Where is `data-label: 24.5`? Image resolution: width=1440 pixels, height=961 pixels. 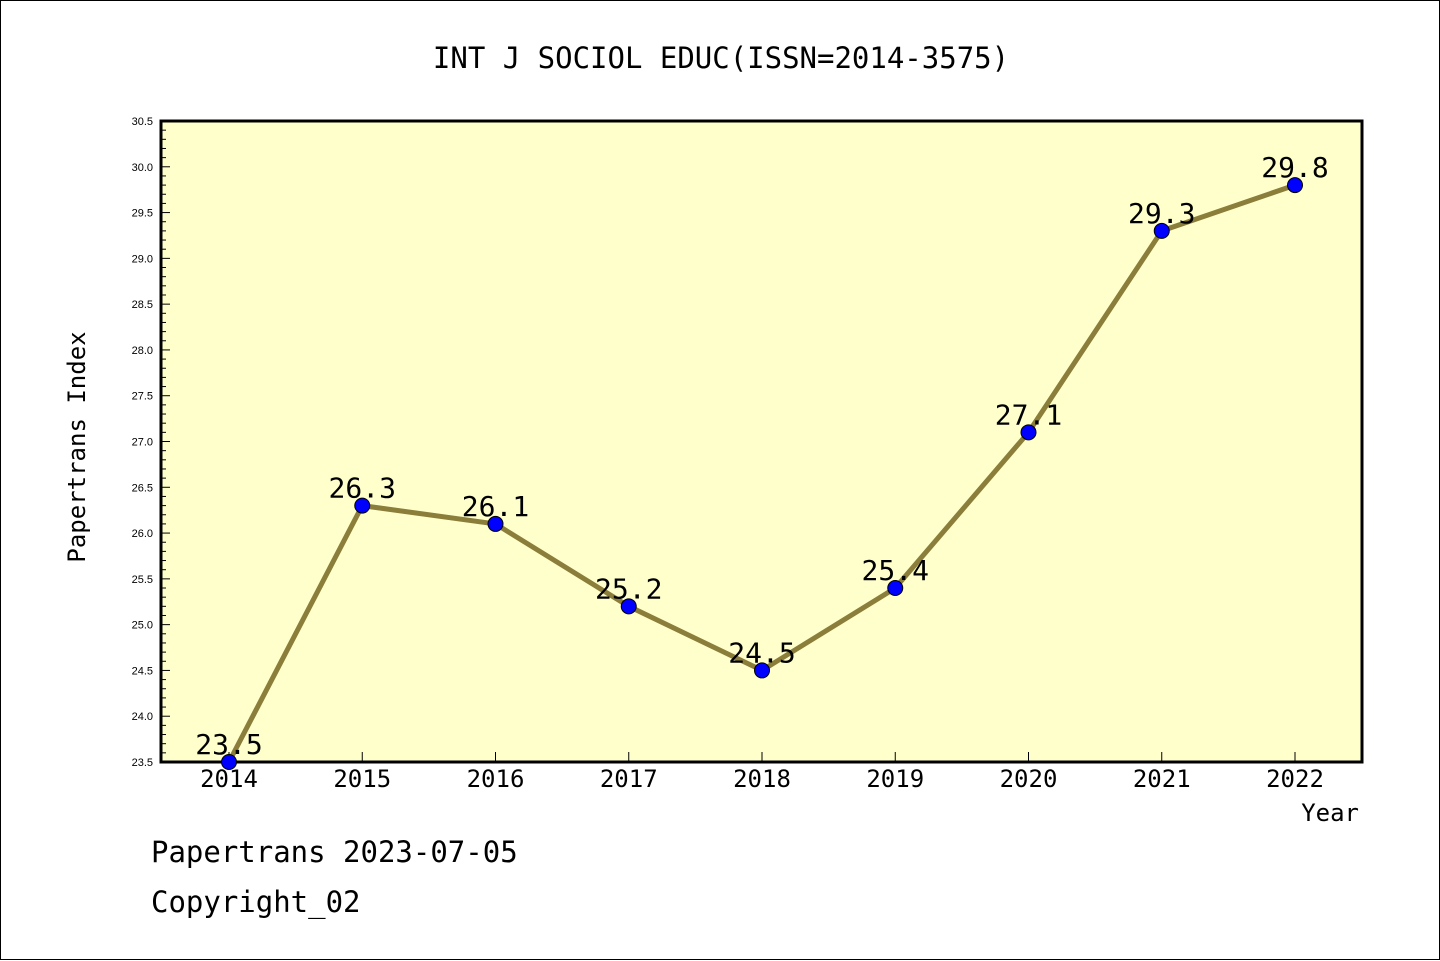
data-label: 24.5 is located at coordinates (761, 652).